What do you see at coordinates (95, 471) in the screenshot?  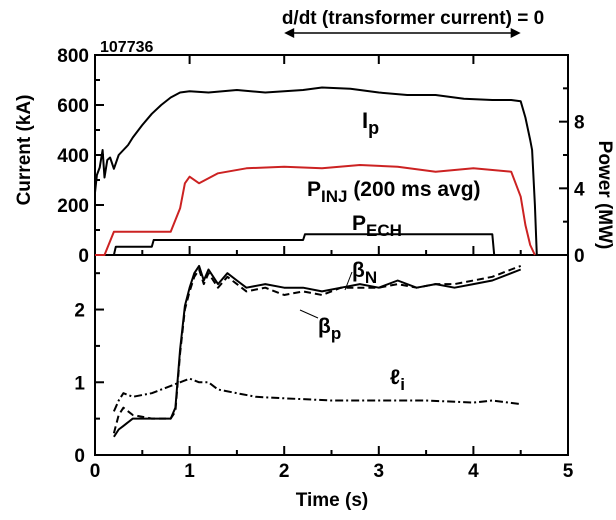 I see `x-tick-label: 0` at bounding box center [95, 471].